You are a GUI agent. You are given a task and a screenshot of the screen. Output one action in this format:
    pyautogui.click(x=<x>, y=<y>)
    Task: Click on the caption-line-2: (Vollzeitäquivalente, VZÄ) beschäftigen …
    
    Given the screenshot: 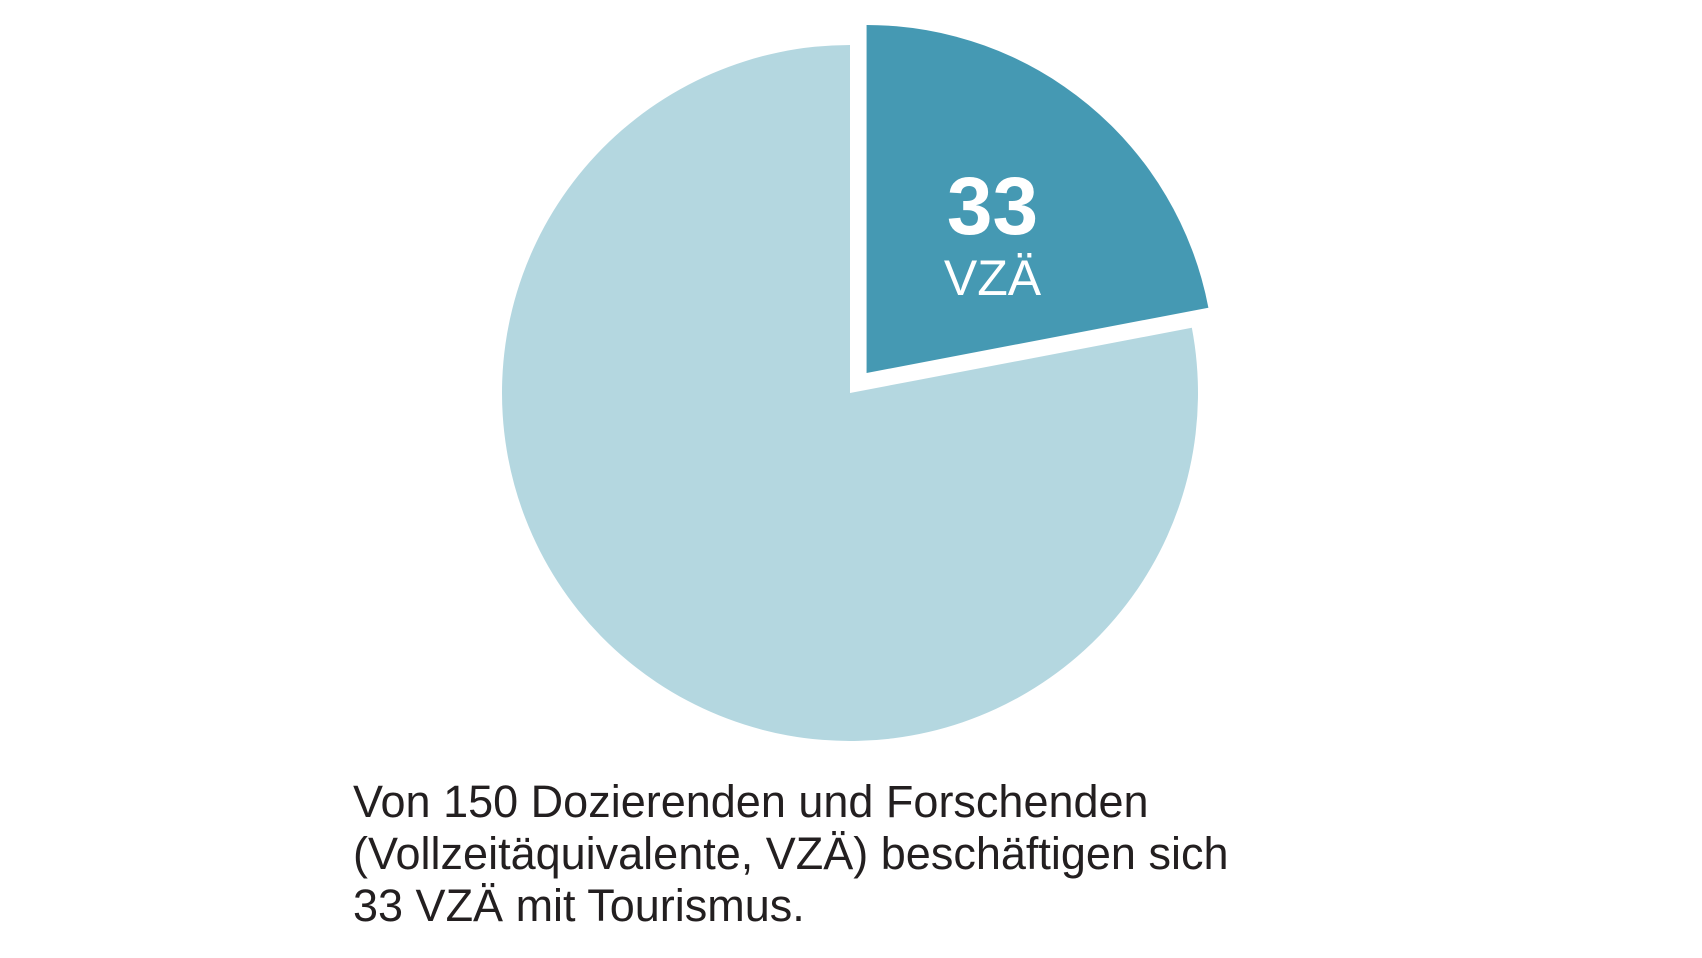 What is the action you would take?
    pyautogui.click(x=791, y=853)
    